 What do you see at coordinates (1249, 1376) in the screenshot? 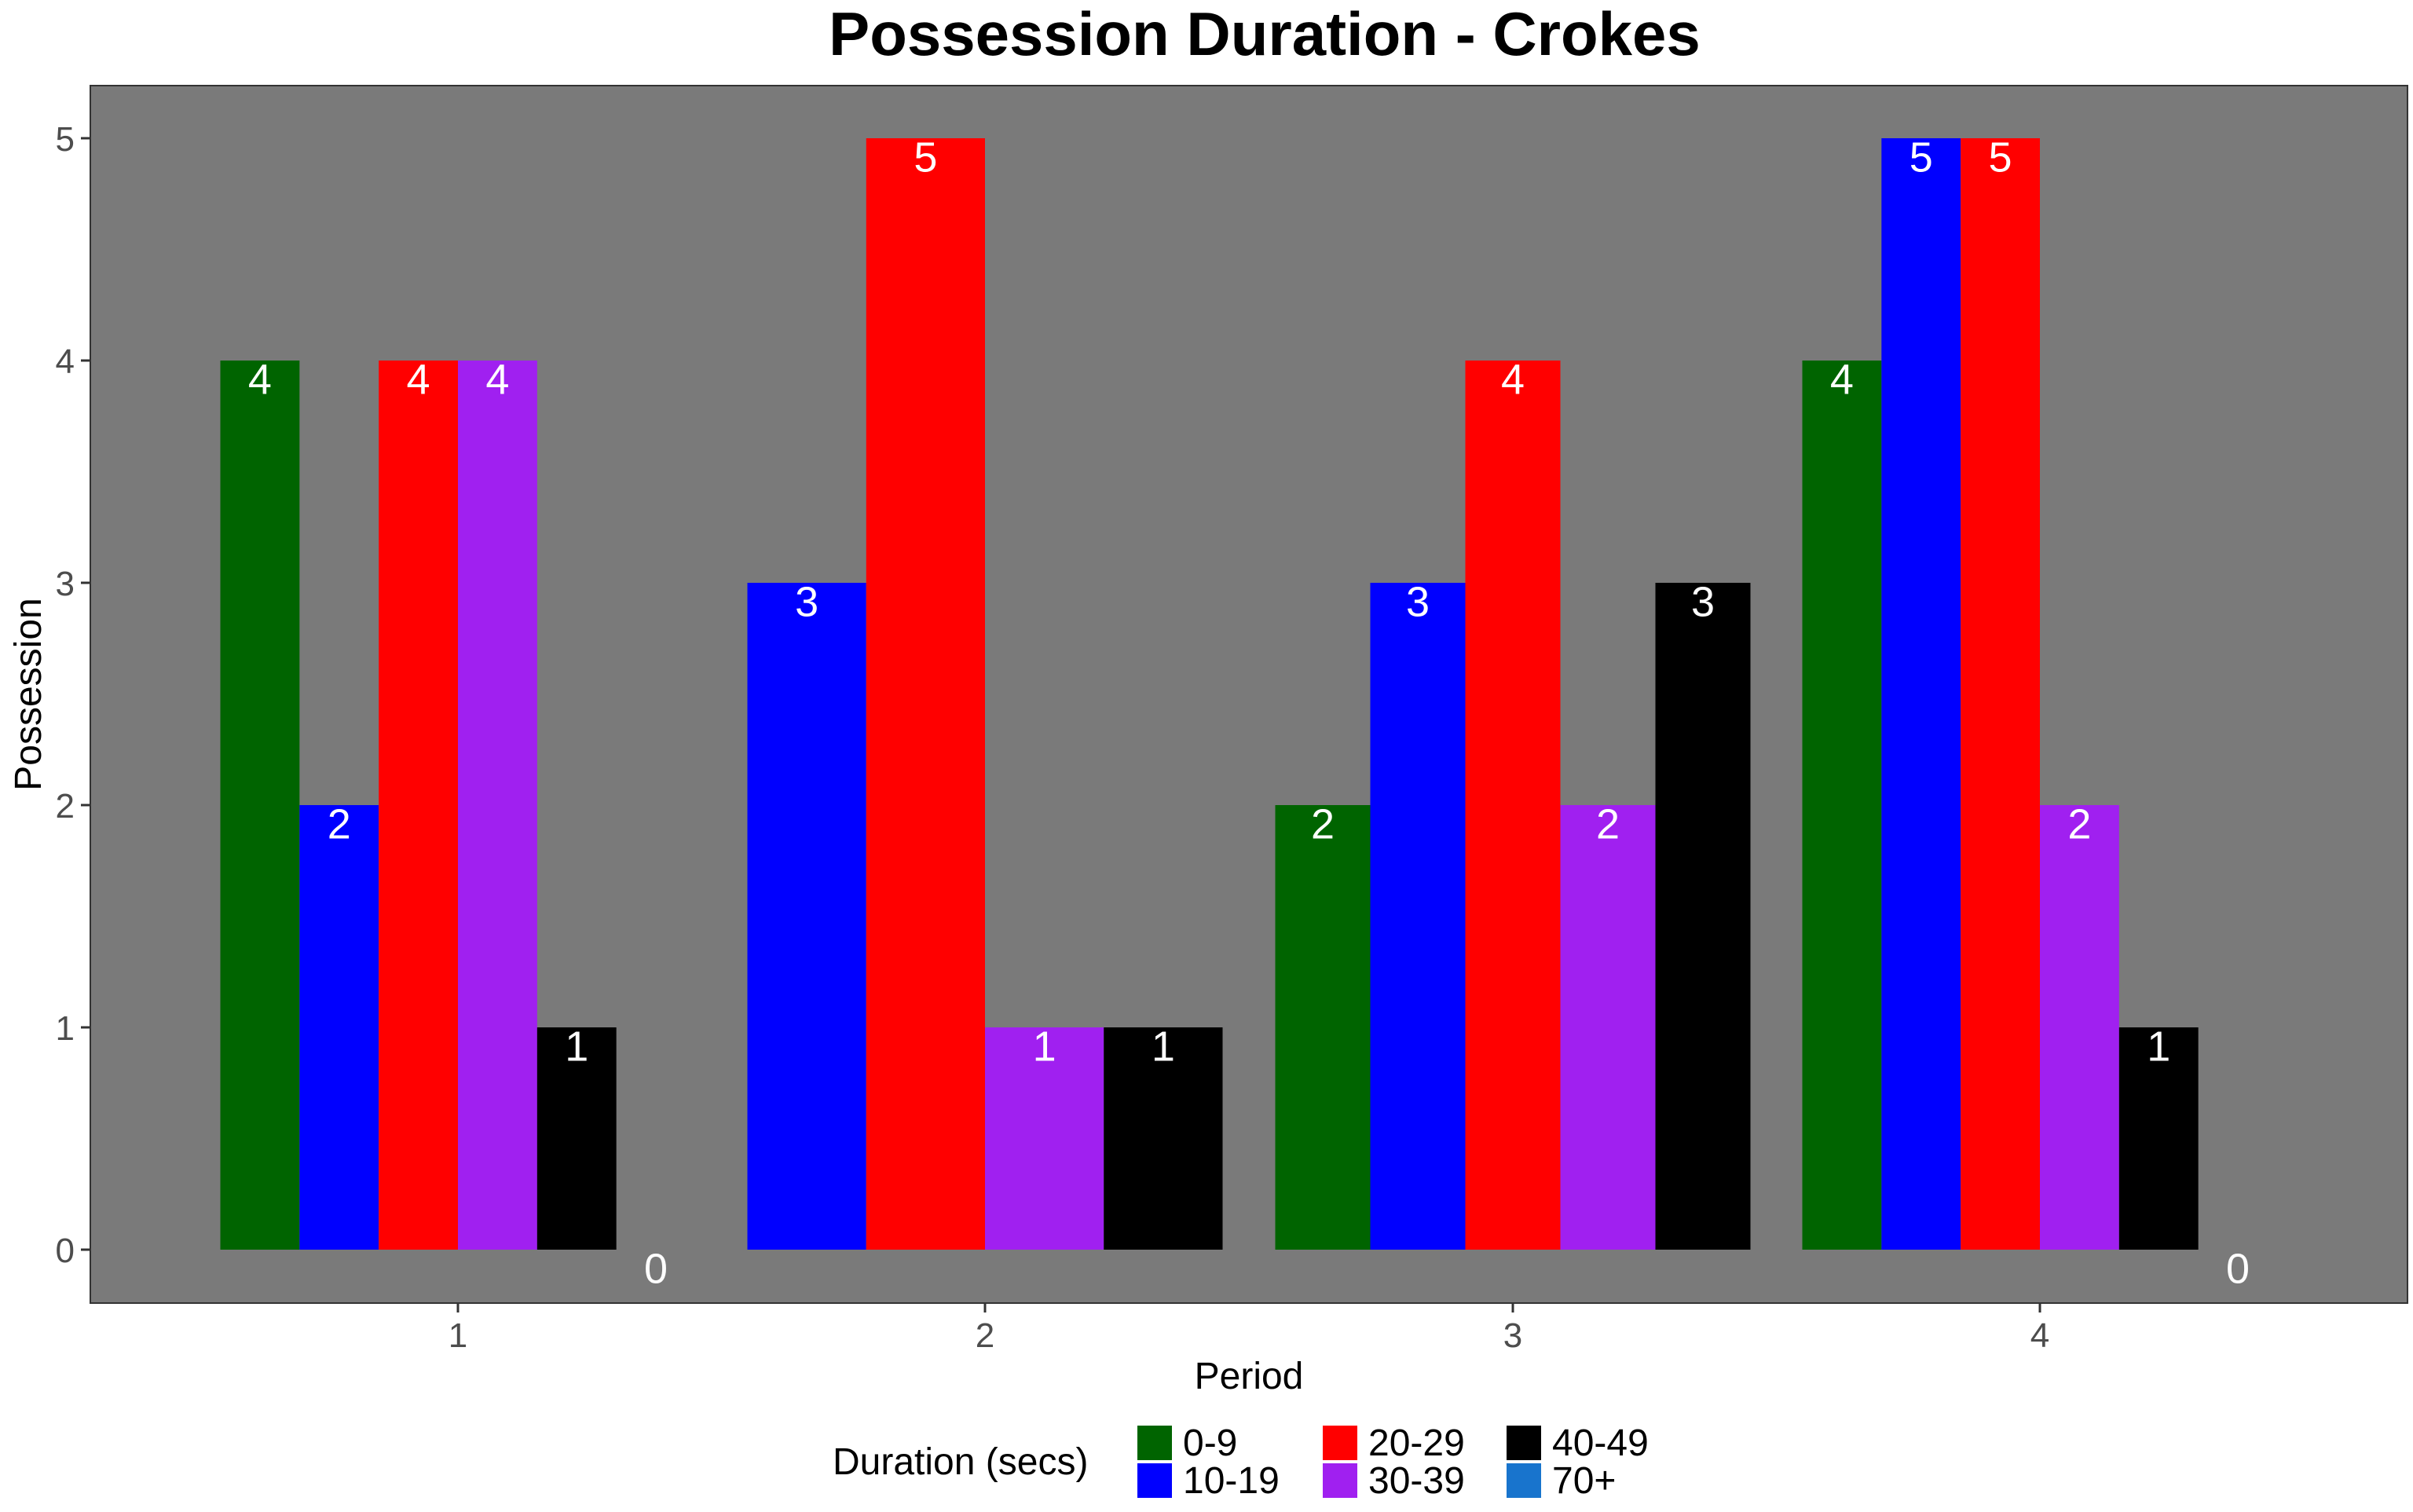
I see `x-axis-title: Period` at bounding box center [1249, 1376].